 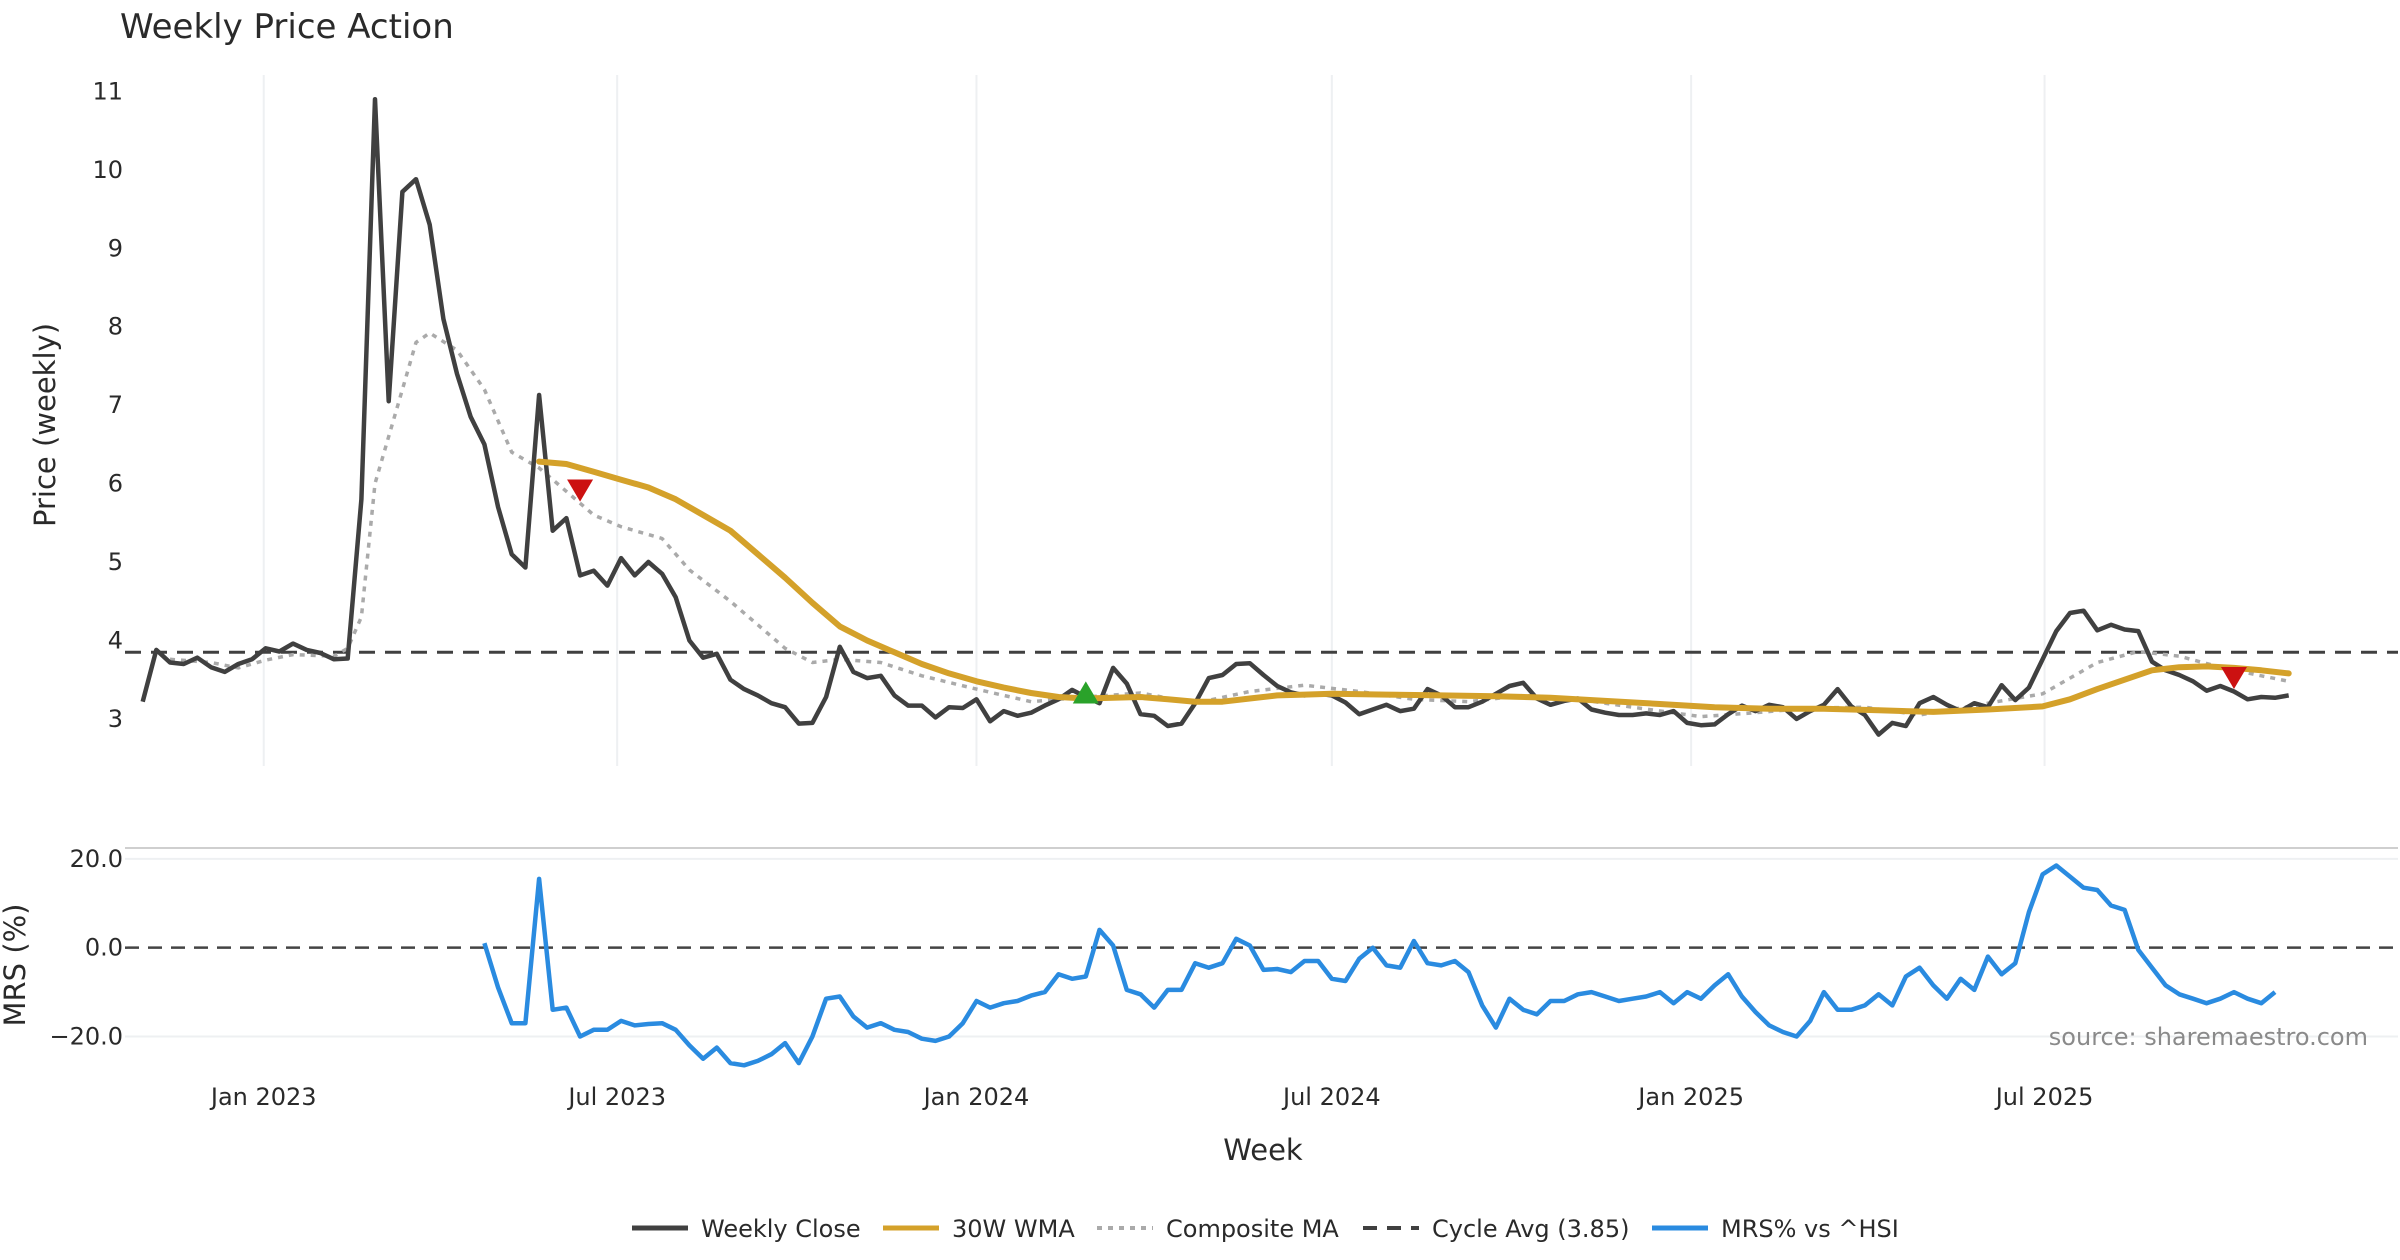 What do you see at coordinates (115, 719) in the screenshot?
I see `price-y-tick-label: 3` at bounding box center [115, 719].